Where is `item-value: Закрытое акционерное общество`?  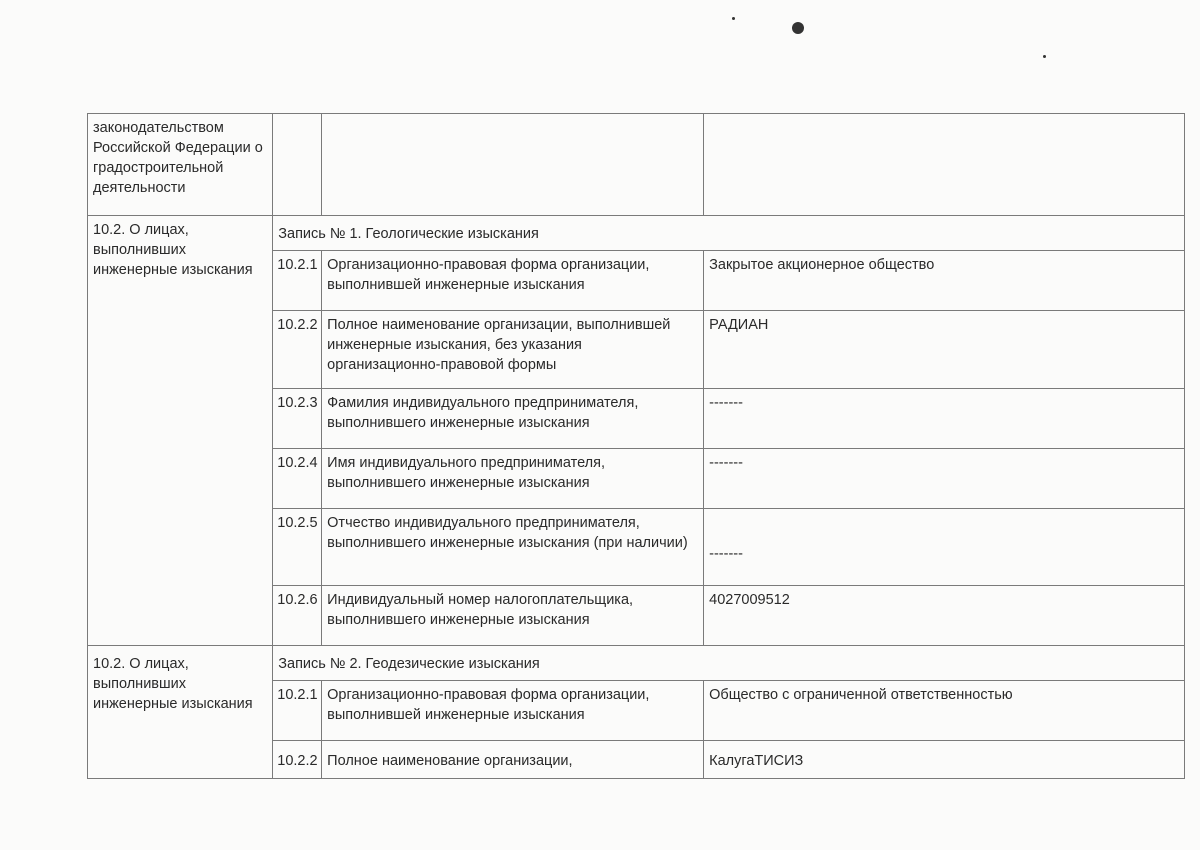 item-value: Закрытое акционерное общество is located at coordinates (944, 280).